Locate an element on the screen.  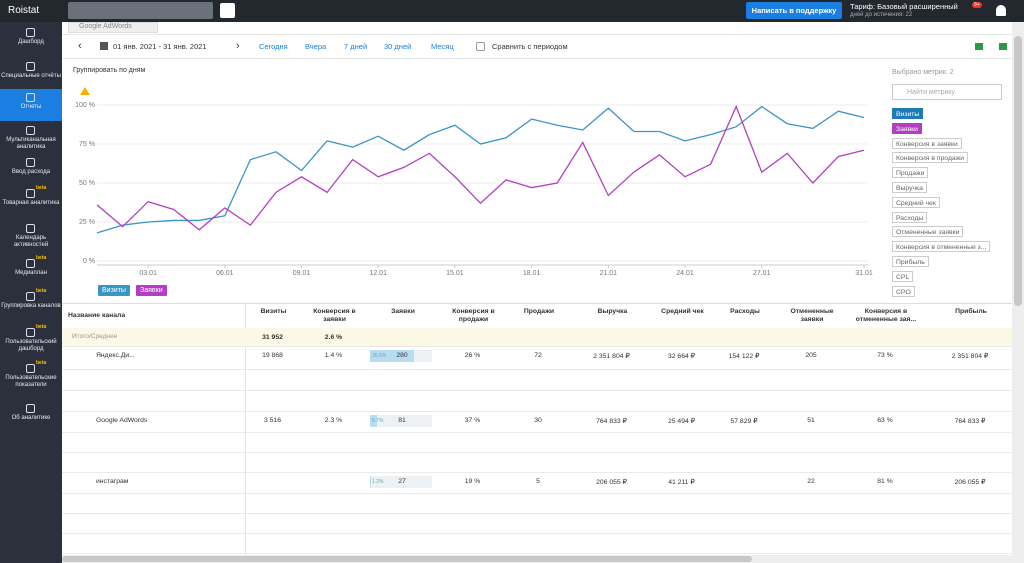
cell: 41 211 ₽ is located at coordinates (681, 482).